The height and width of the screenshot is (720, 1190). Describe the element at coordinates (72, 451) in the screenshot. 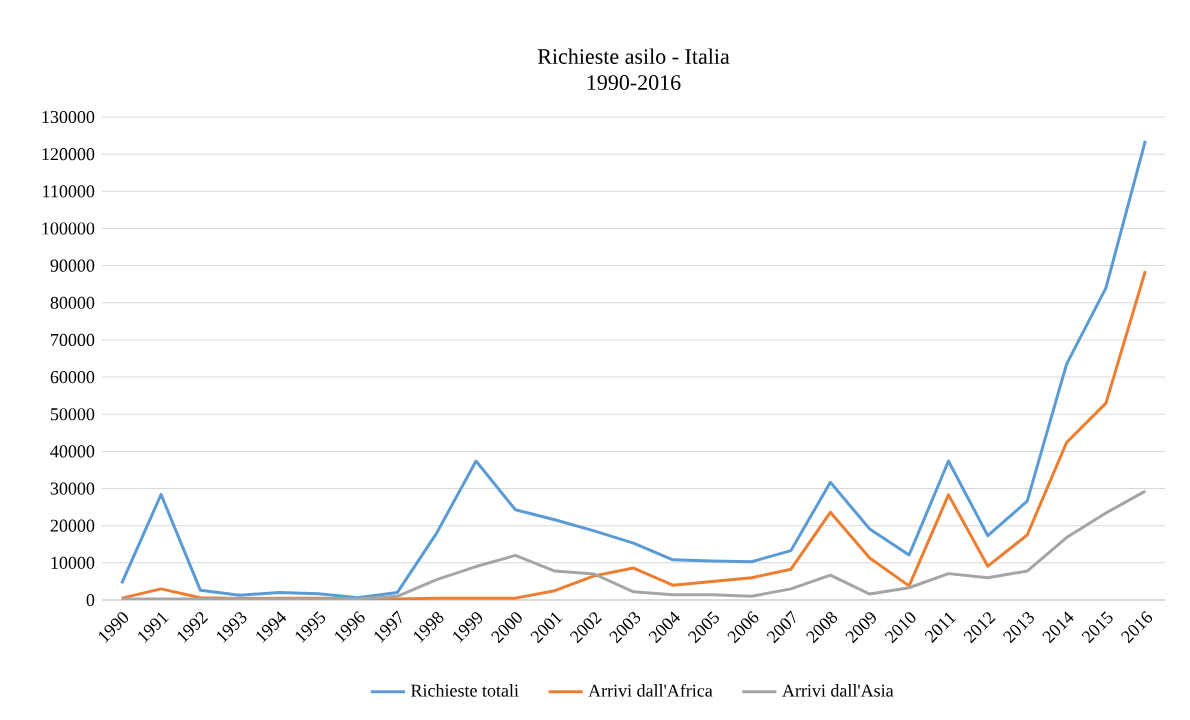

I see `y-tick-label: 40000` at that location.